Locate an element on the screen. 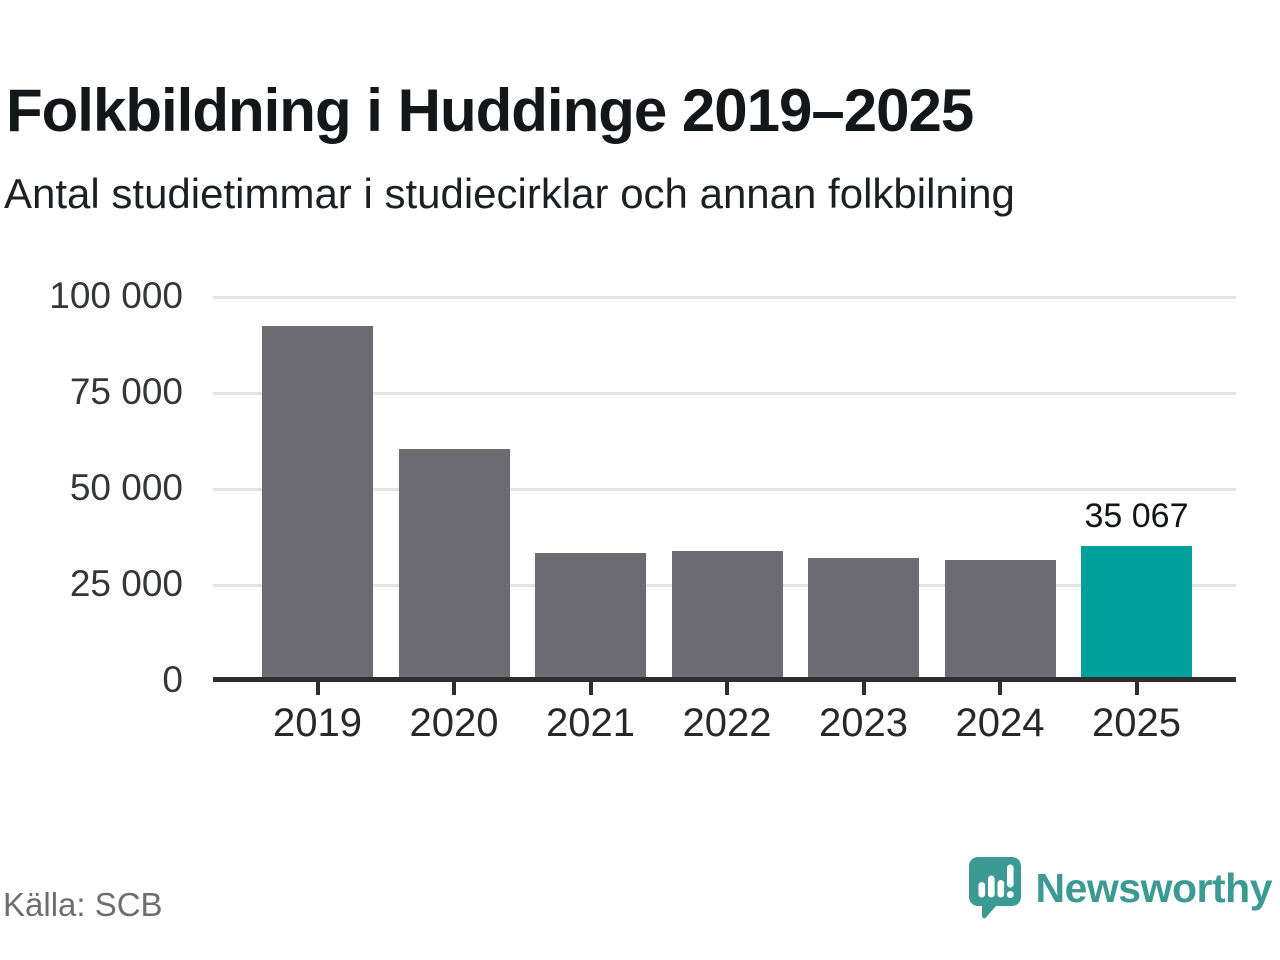 The height and width of the screenshot is (960, 1280). bar-2024 is located at coordinates (1000, 620).